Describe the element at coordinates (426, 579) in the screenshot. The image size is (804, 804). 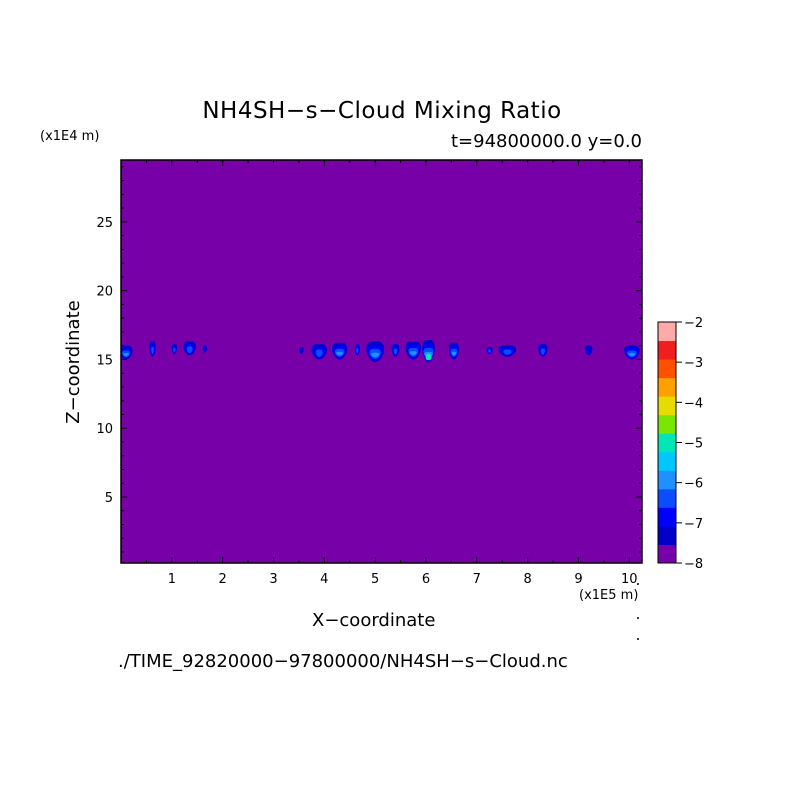
I see `x-tick-label: 6` at that location.